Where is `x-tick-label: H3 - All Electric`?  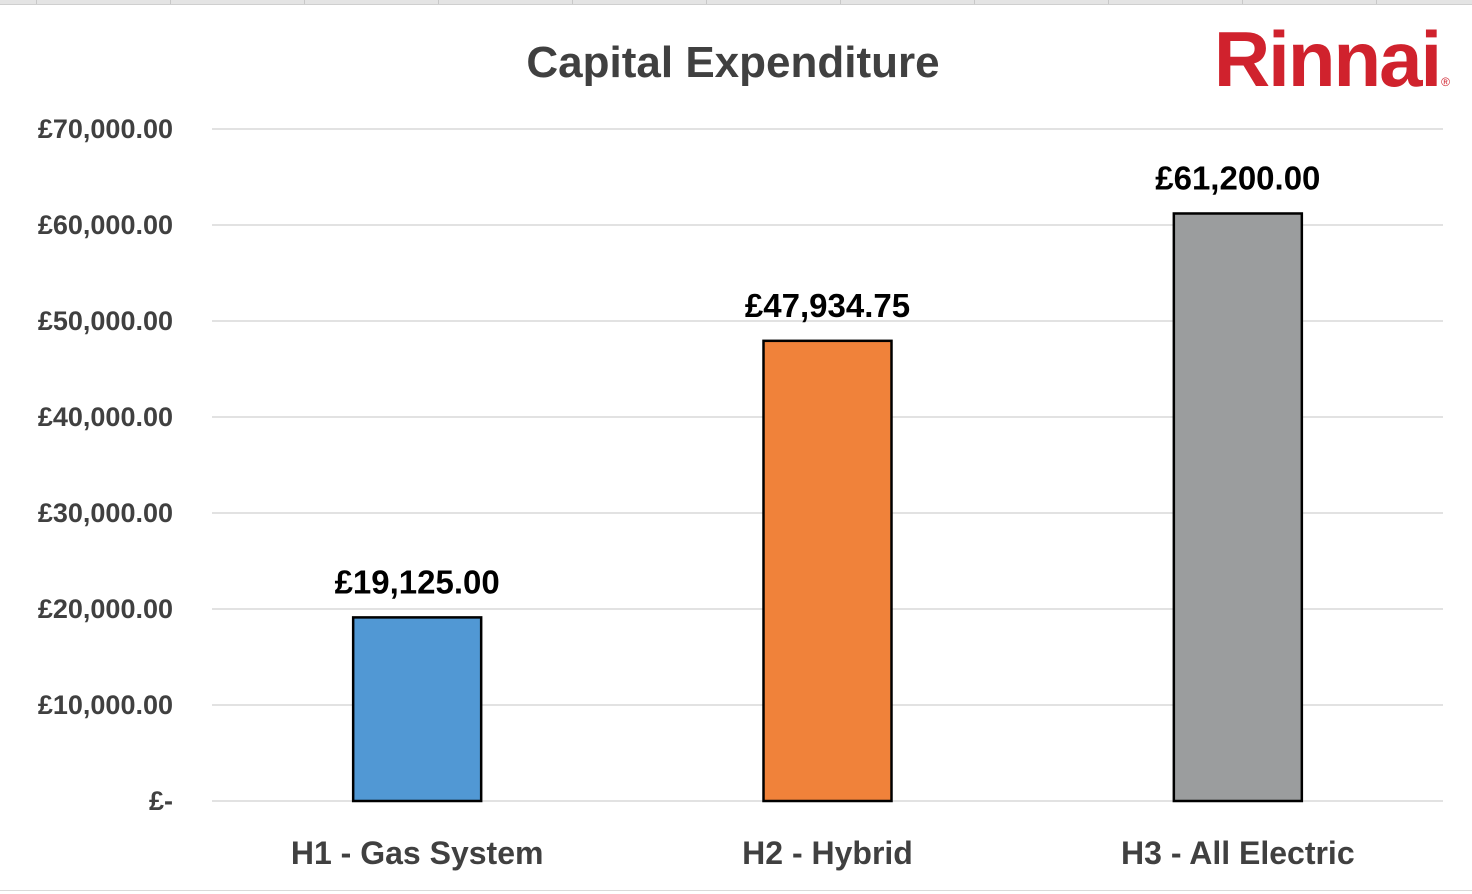
x-tick-label: H3 - All Electric is located at coordinates (1238, 853).